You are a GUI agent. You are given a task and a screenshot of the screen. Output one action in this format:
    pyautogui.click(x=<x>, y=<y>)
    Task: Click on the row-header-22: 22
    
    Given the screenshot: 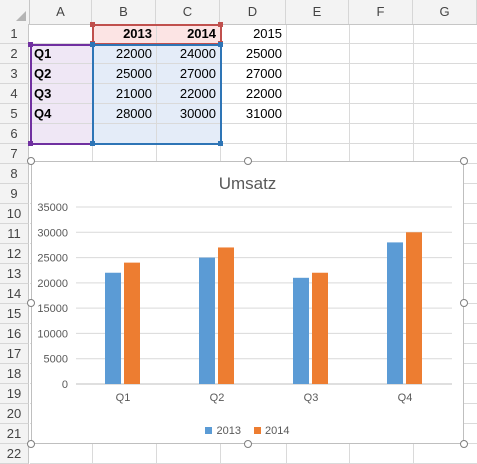 What is the action you would take?
    pyautogui.click(x=14, y=454)
    